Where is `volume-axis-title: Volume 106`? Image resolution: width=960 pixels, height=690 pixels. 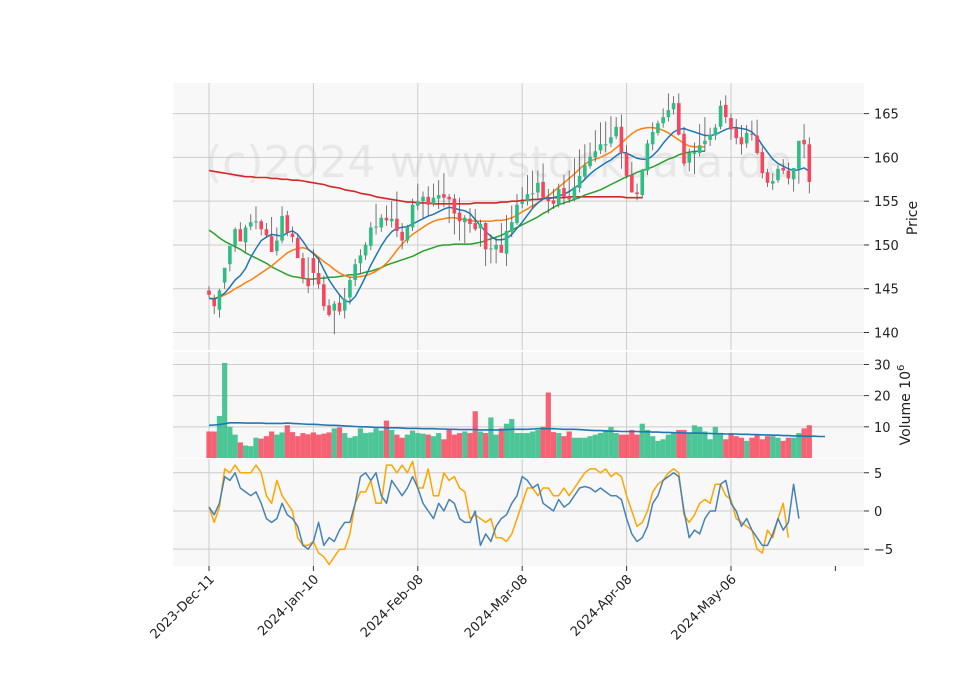 volume-axis-title: Volume 106 is located at coordinates (905, 405).